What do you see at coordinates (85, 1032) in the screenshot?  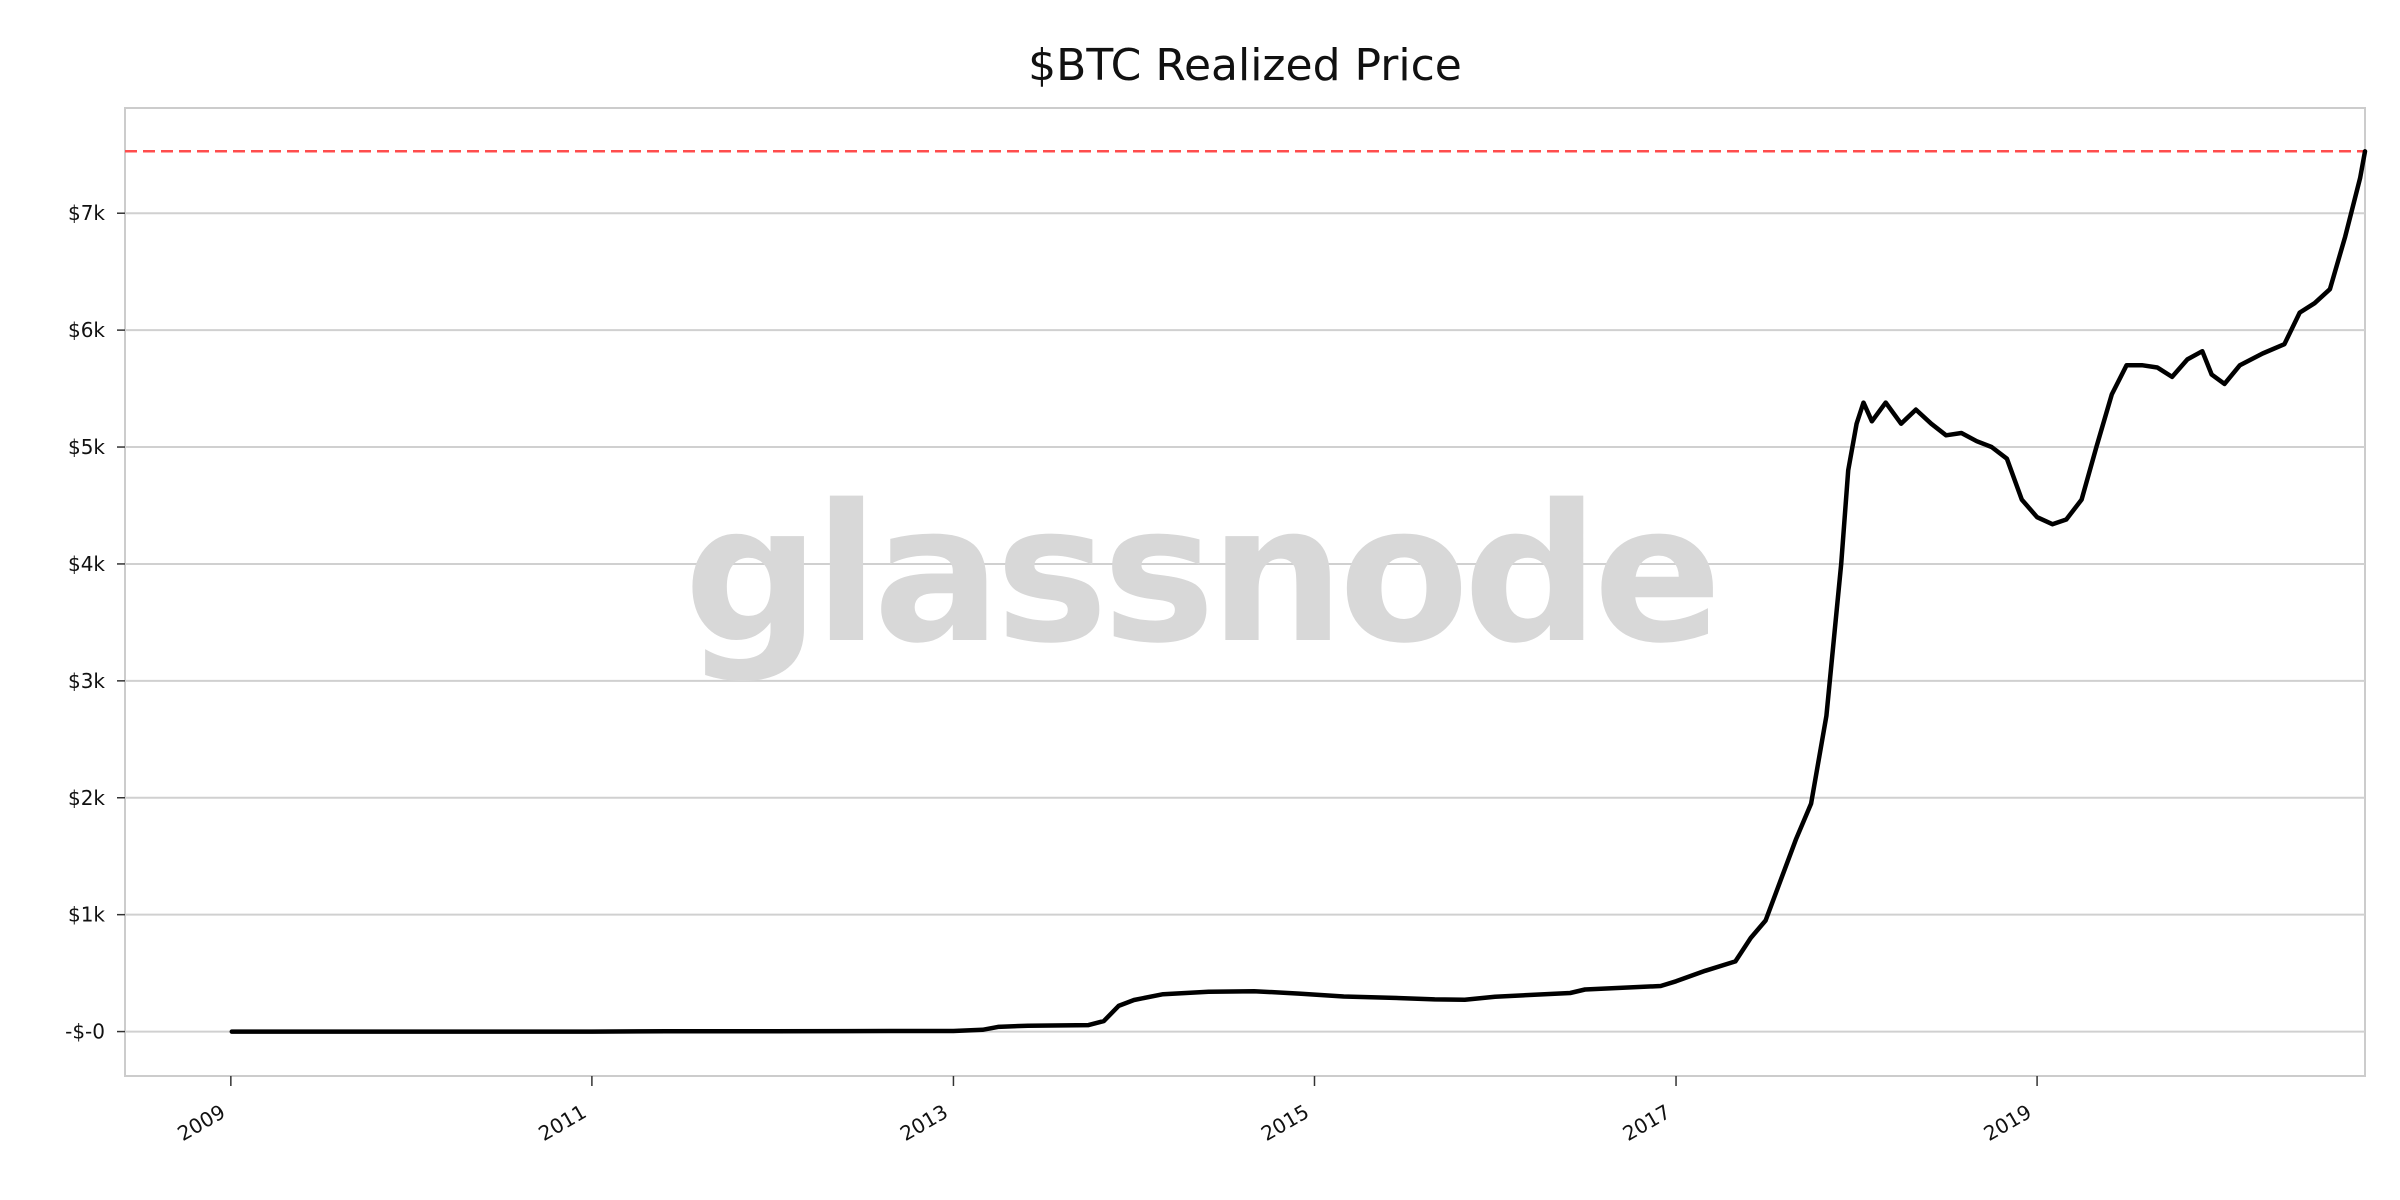 I see `y-tick-label: -$-0` at bounding box center [85, 1032].